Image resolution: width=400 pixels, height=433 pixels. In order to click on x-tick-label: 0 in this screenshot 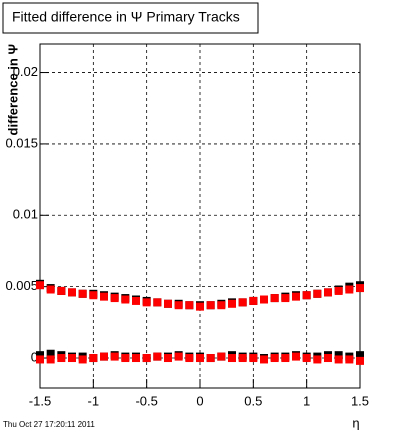, I will do `click(199, 400)`.